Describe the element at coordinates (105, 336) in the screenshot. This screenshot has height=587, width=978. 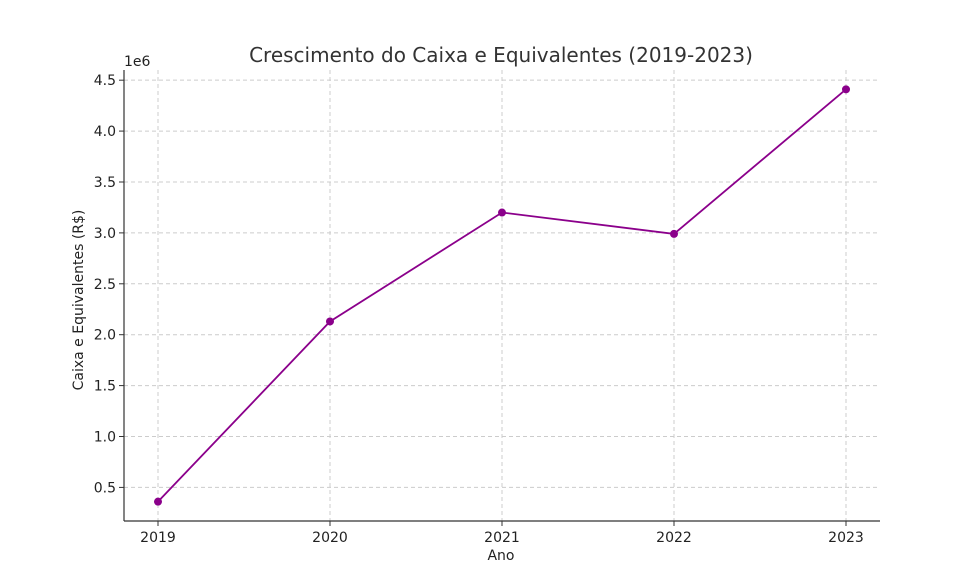
I see `y-tick-label: 2.0` at that location.